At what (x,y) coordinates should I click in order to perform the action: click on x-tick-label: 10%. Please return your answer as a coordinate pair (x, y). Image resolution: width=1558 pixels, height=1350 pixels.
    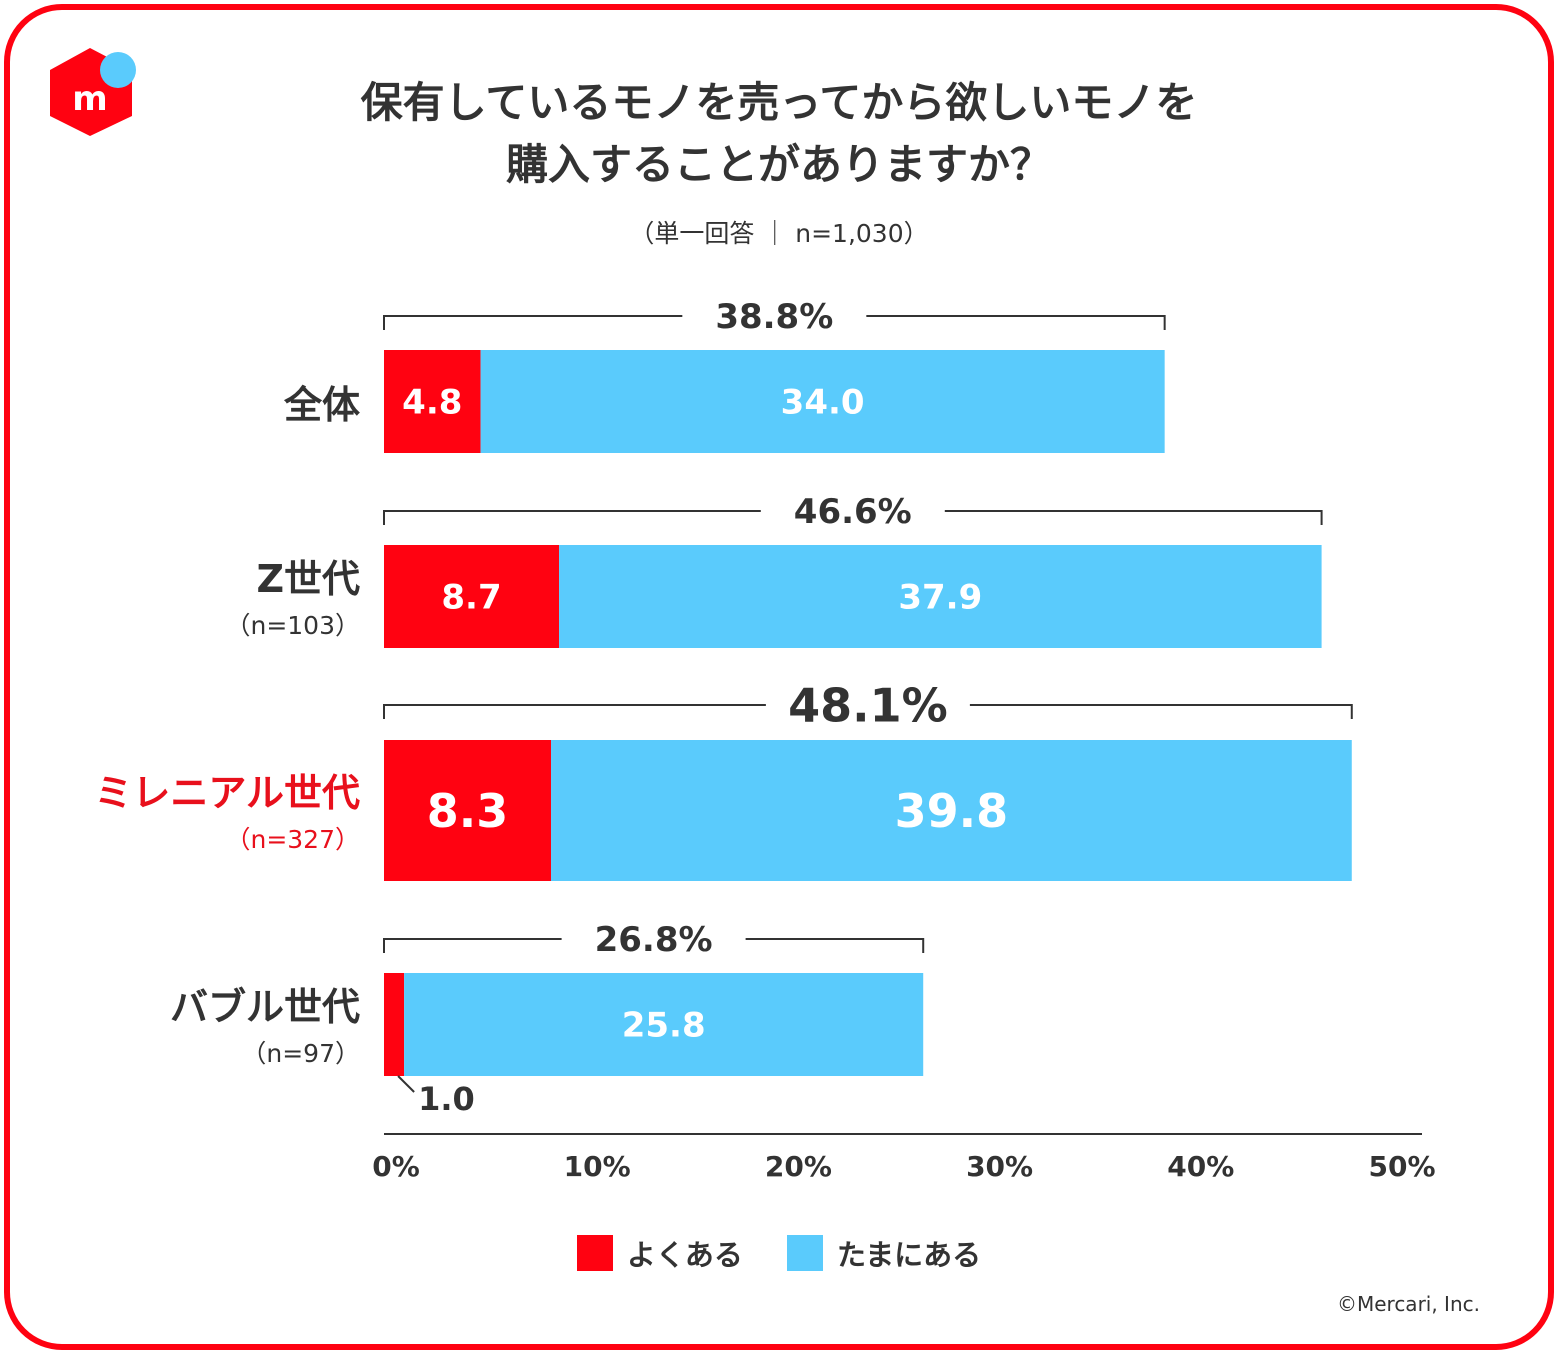
    Looking at the image, I should click on (597, 1166).